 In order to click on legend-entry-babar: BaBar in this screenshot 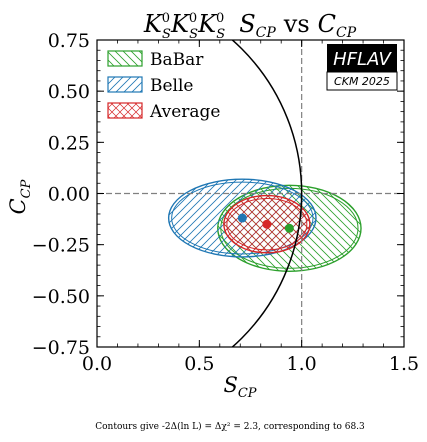, I will do `click(155, 60)`.